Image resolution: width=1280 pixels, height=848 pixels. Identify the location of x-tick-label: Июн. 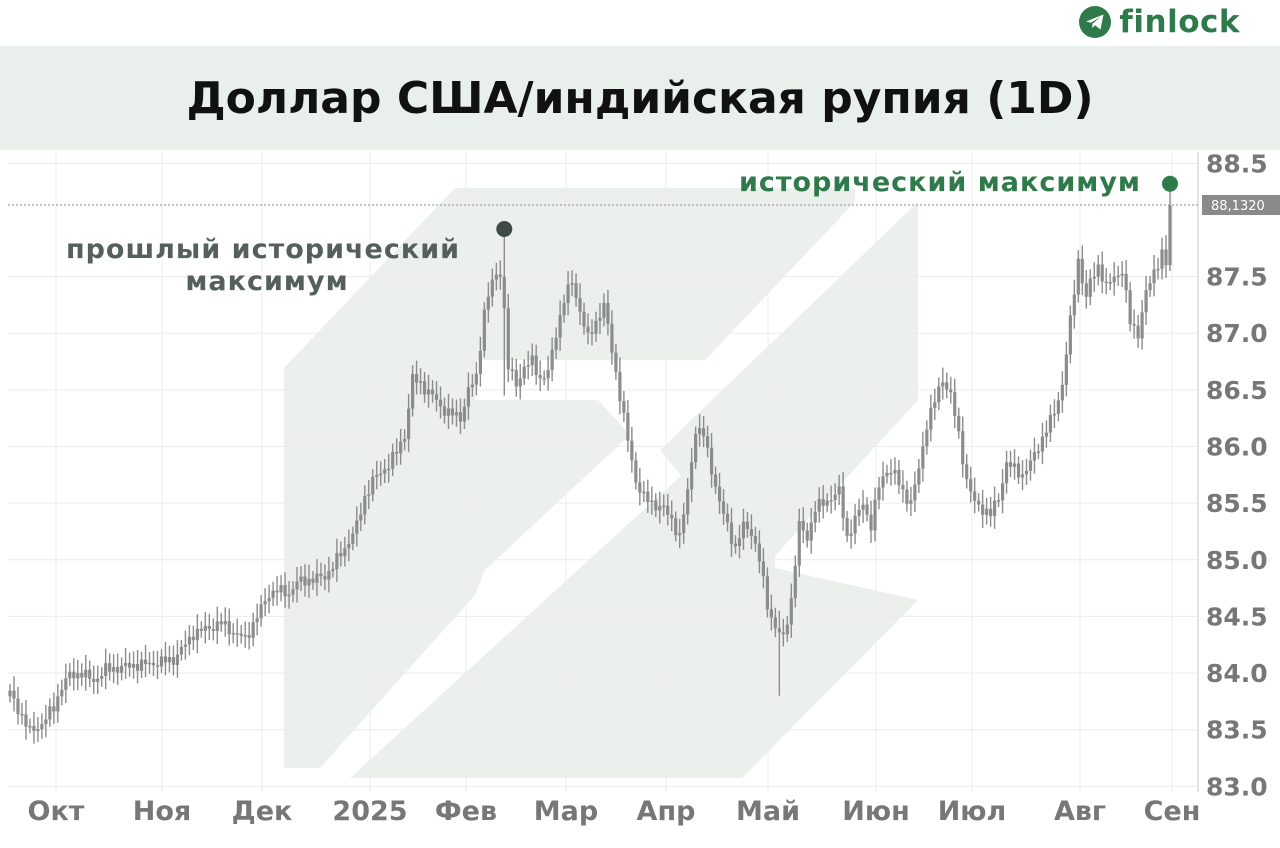
(876, 811).